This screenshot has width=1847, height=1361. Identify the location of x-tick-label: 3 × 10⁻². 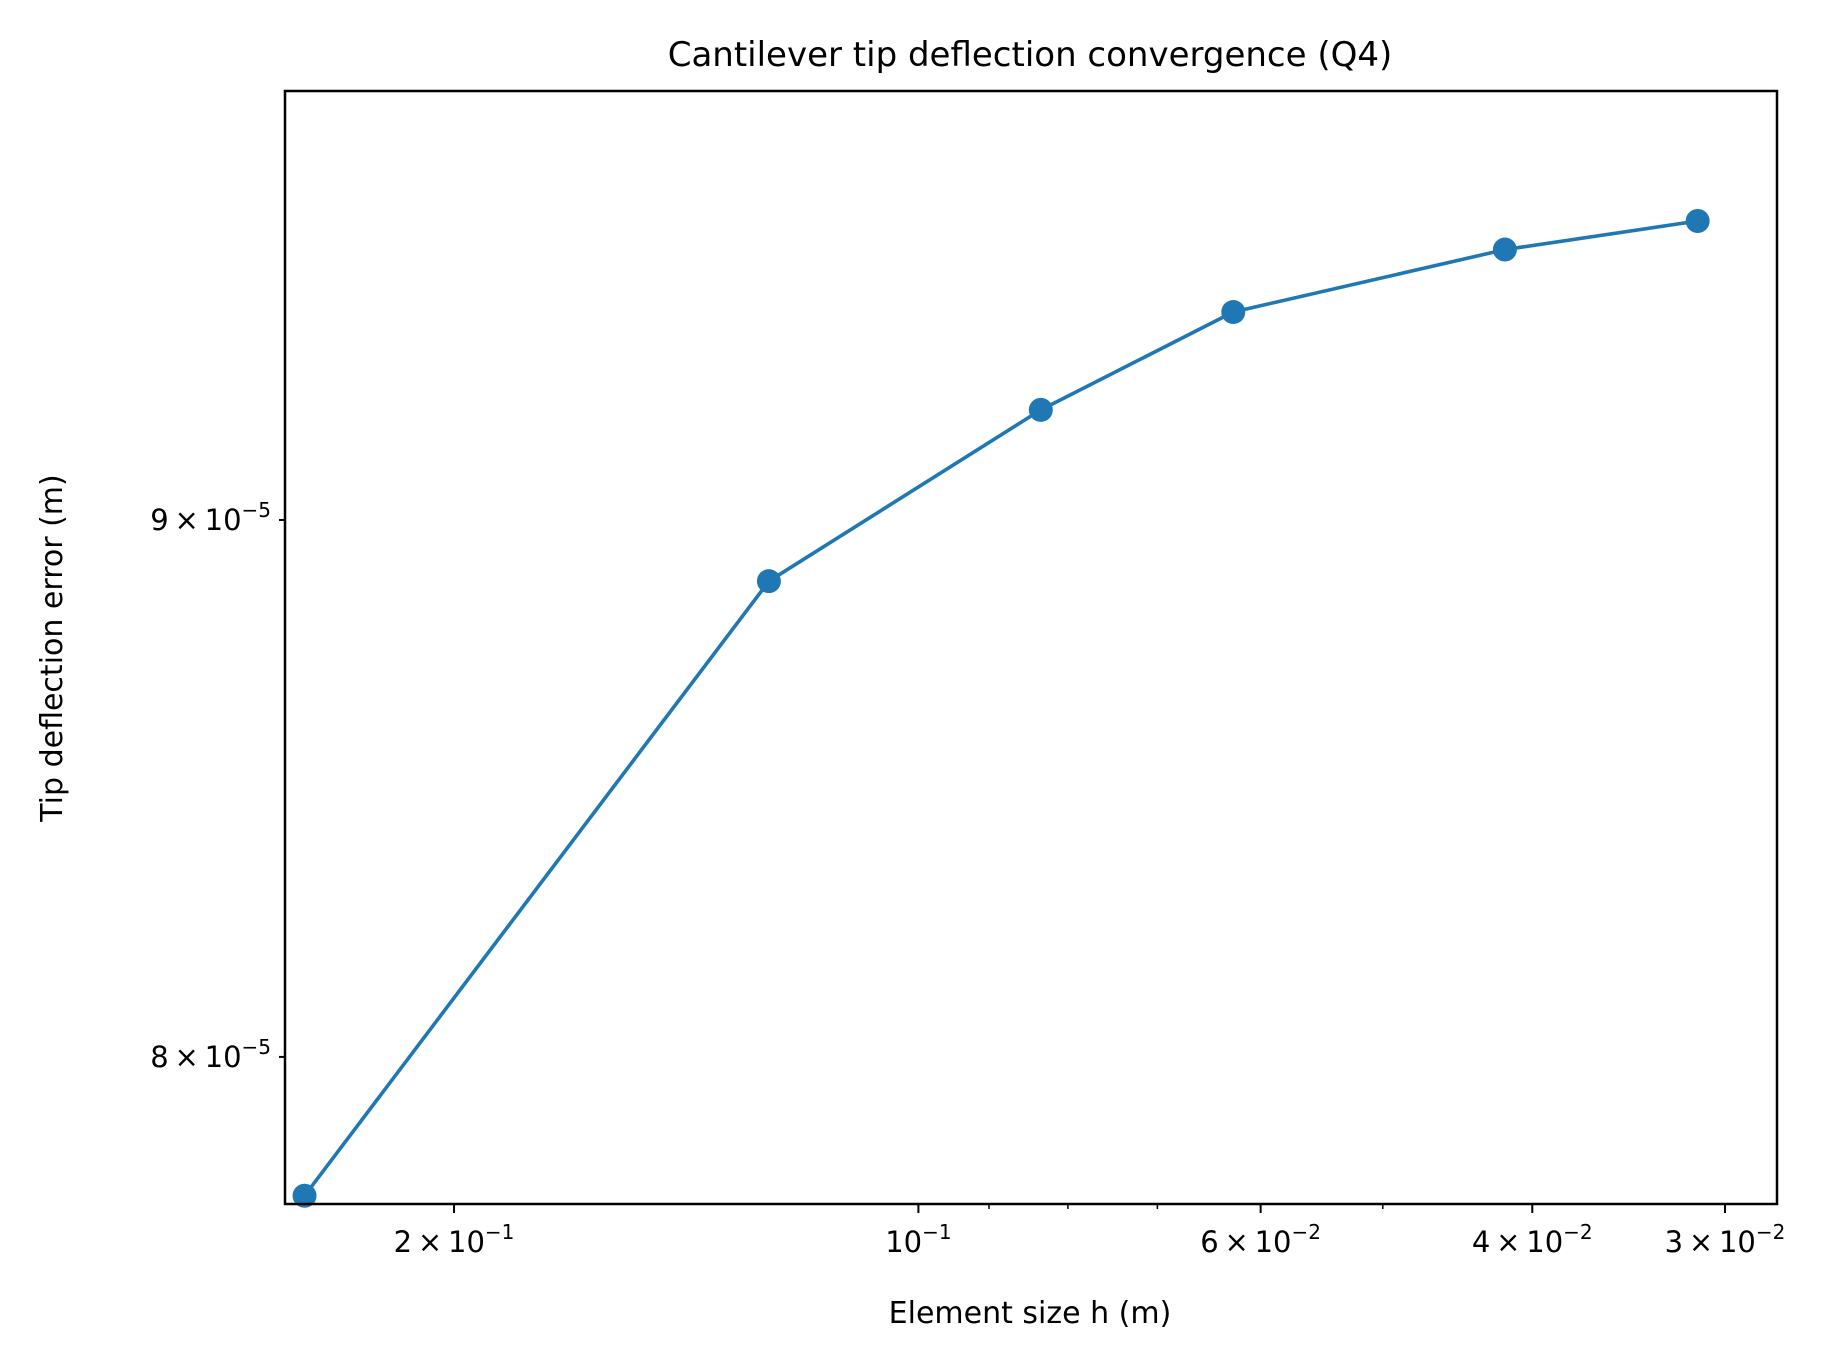
(1725, 1239).